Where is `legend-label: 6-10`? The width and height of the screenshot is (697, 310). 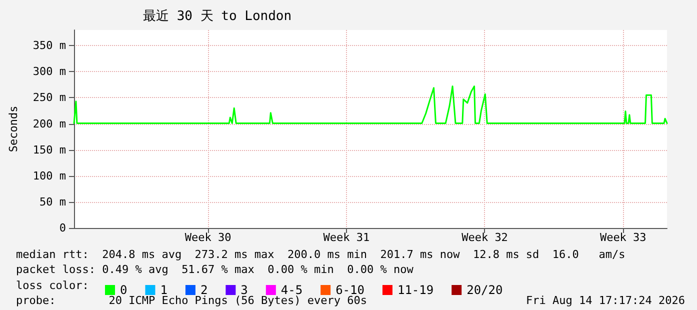 legend-label: 6-10 is located at coordinates (350, 290).